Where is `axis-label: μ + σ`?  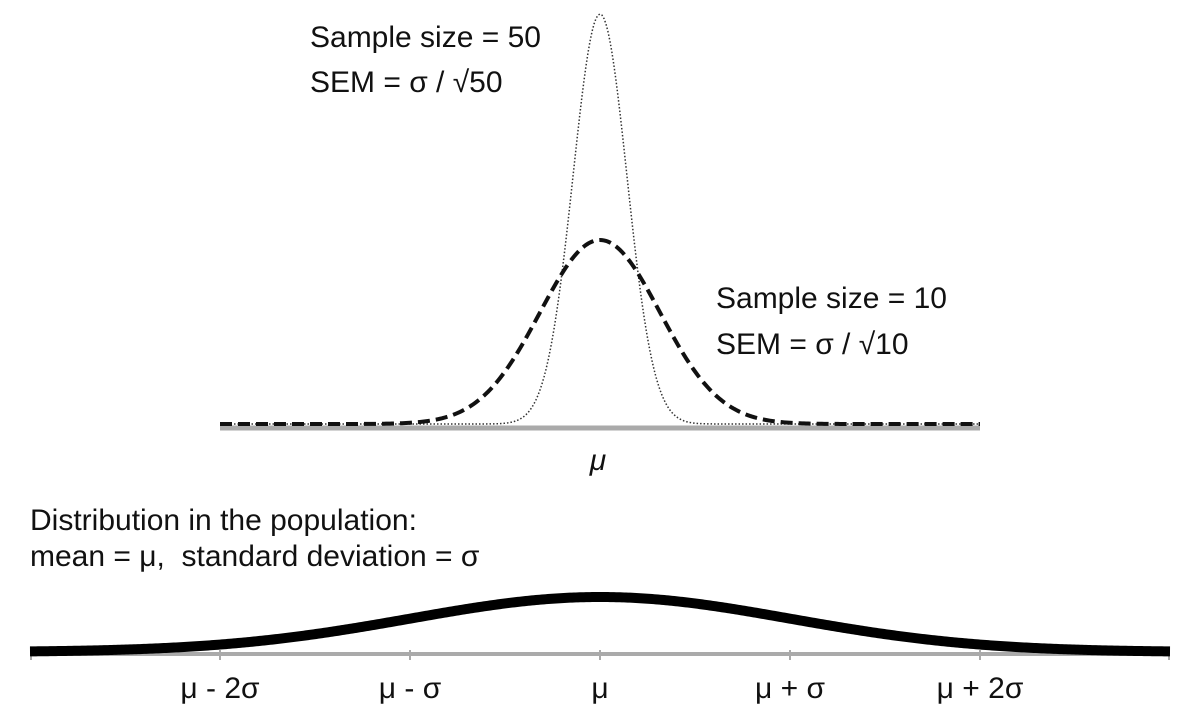
axis-label: μ + σ is located at coordinates (790, 688).